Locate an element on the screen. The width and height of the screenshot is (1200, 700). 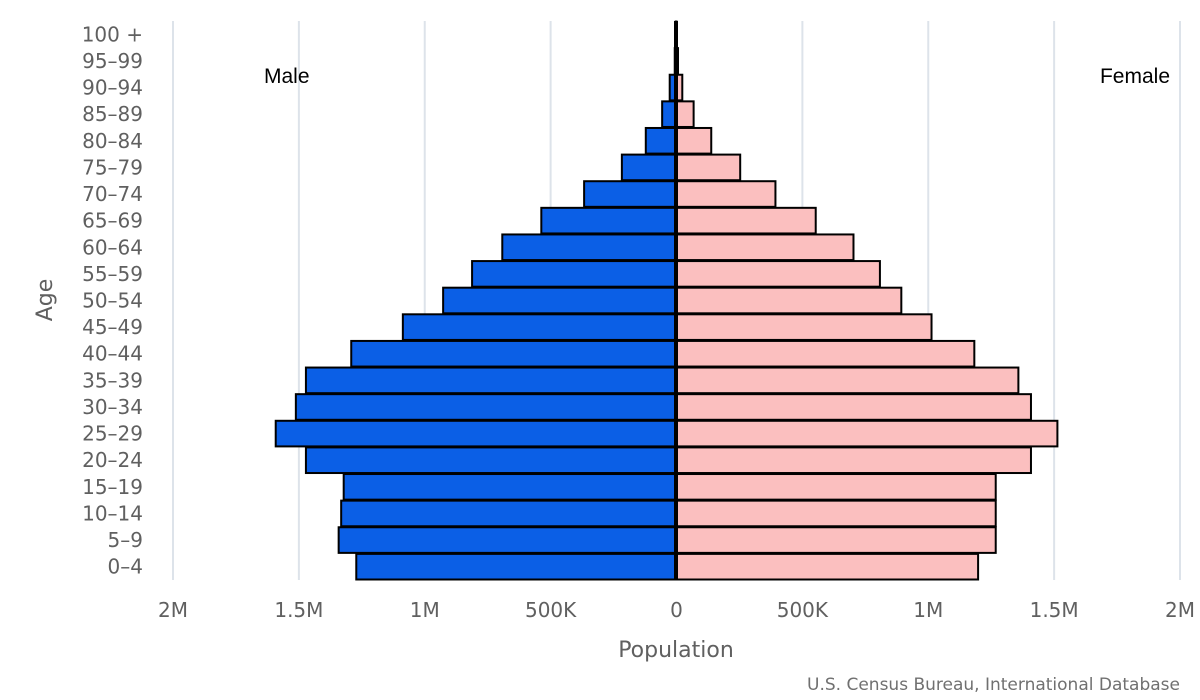
y-tick-label: 25–29 is located at coordinates (112, 434).